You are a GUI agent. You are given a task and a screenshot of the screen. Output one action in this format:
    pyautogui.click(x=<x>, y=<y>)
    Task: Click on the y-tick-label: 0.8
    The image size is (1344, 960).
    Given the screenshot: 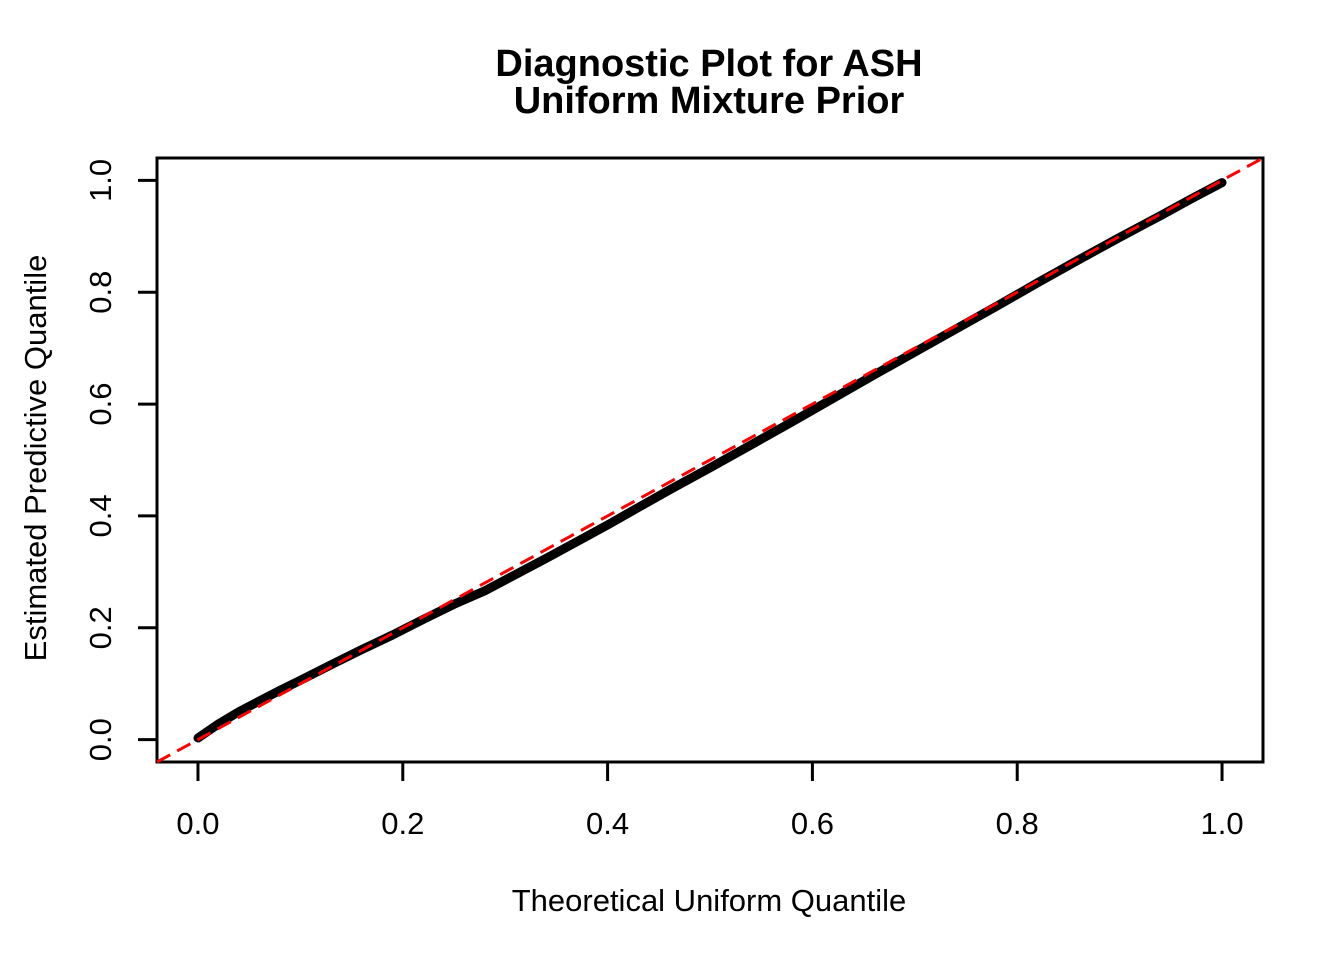 What is the action you would take?
    pyautogui.click(x=100, y=292)
    